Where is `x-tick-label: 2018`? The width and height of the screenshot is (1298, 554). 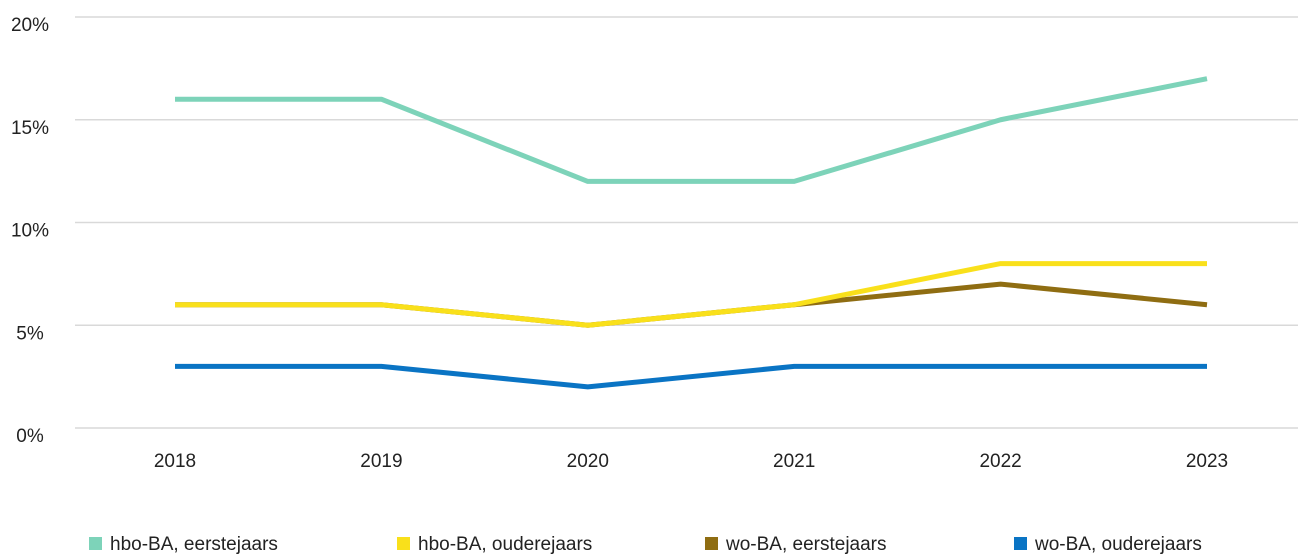
x-tick-label: 2018 is located at coordinates (175, 461).